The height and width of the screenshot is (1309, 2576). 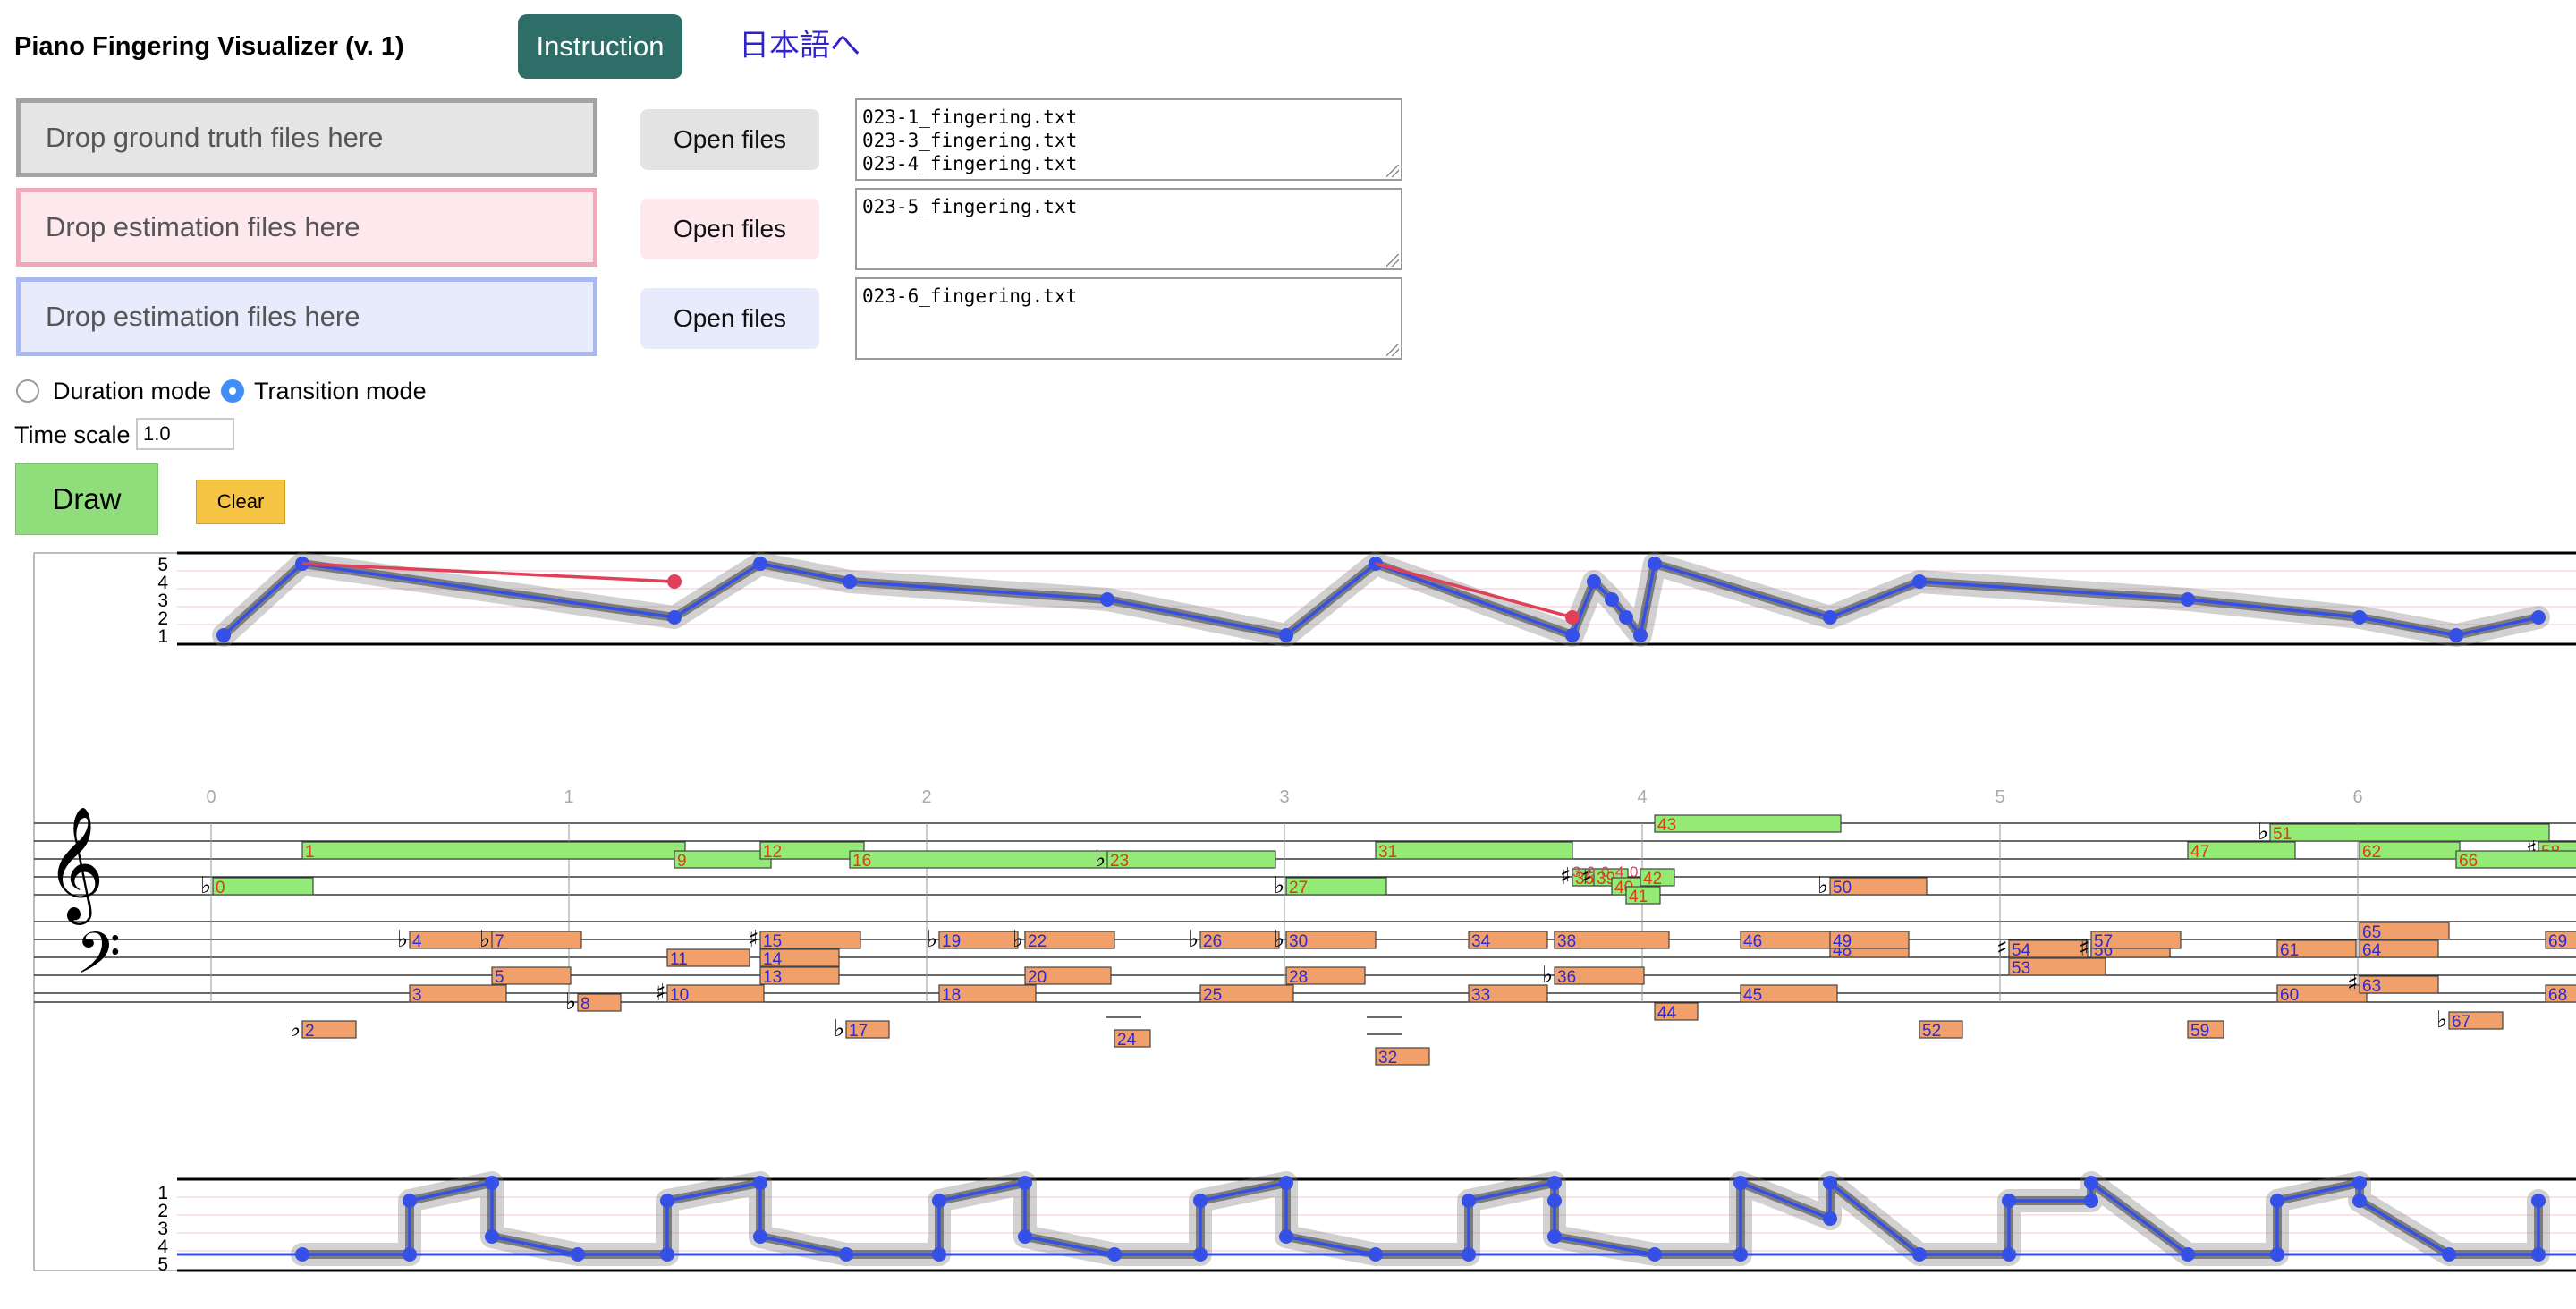 I want to click on rh-note-number: 62, so click(x=2371, y=853).